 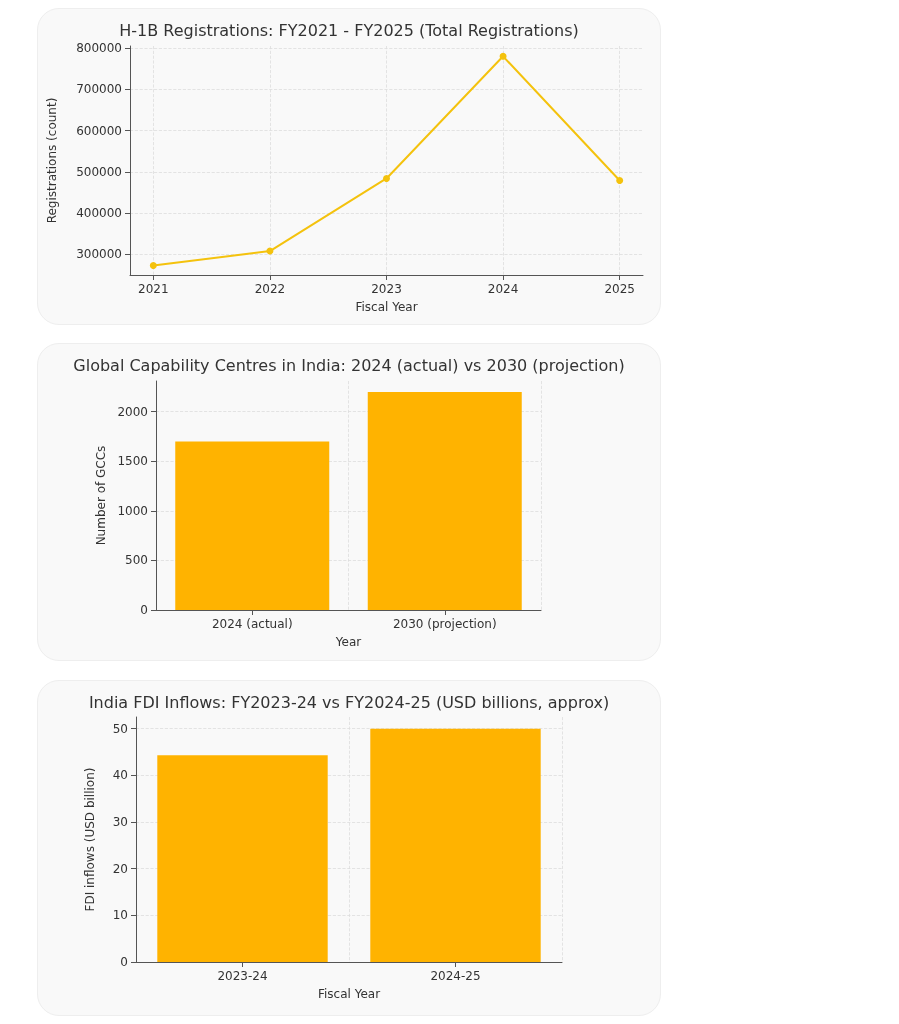 I want to click on y-tick-label: 40, so click(x=120, y=775).